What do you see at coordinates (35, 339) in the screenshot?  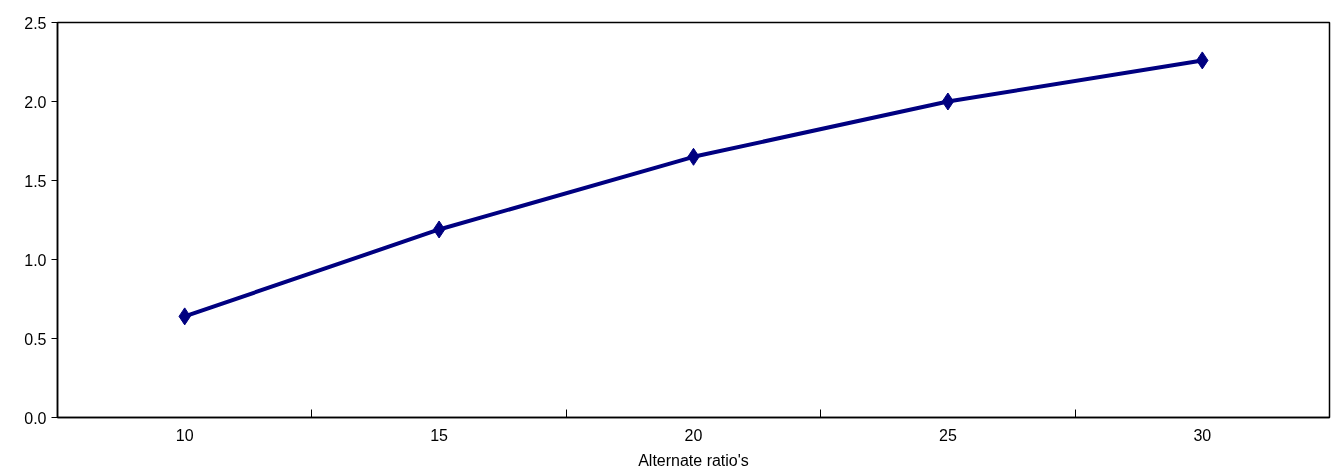 I see `y-tick-label: 0.5` at bounding box center [35, 339].